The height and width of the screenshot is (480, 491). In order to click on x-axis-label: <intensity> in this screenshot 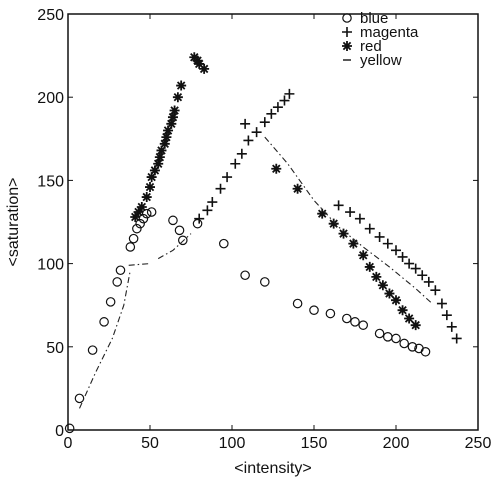, I will do `click(272, 468)`.